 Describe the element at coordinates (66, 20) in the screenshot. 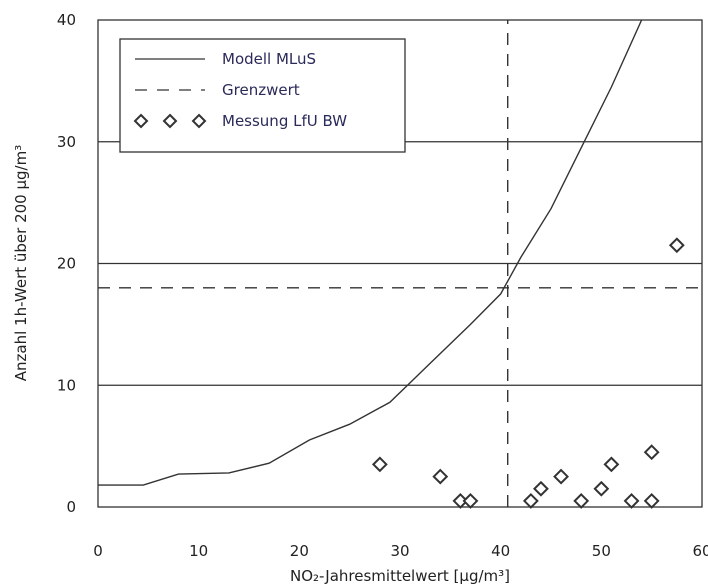

I see `y-tick-label-4: 40` at that location.